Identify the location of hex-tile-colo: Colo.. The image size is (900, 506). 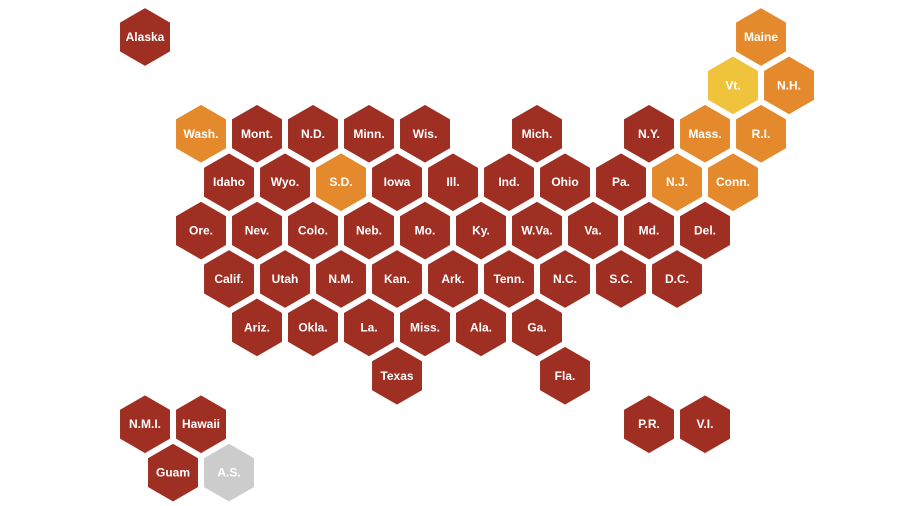
(313, 230).